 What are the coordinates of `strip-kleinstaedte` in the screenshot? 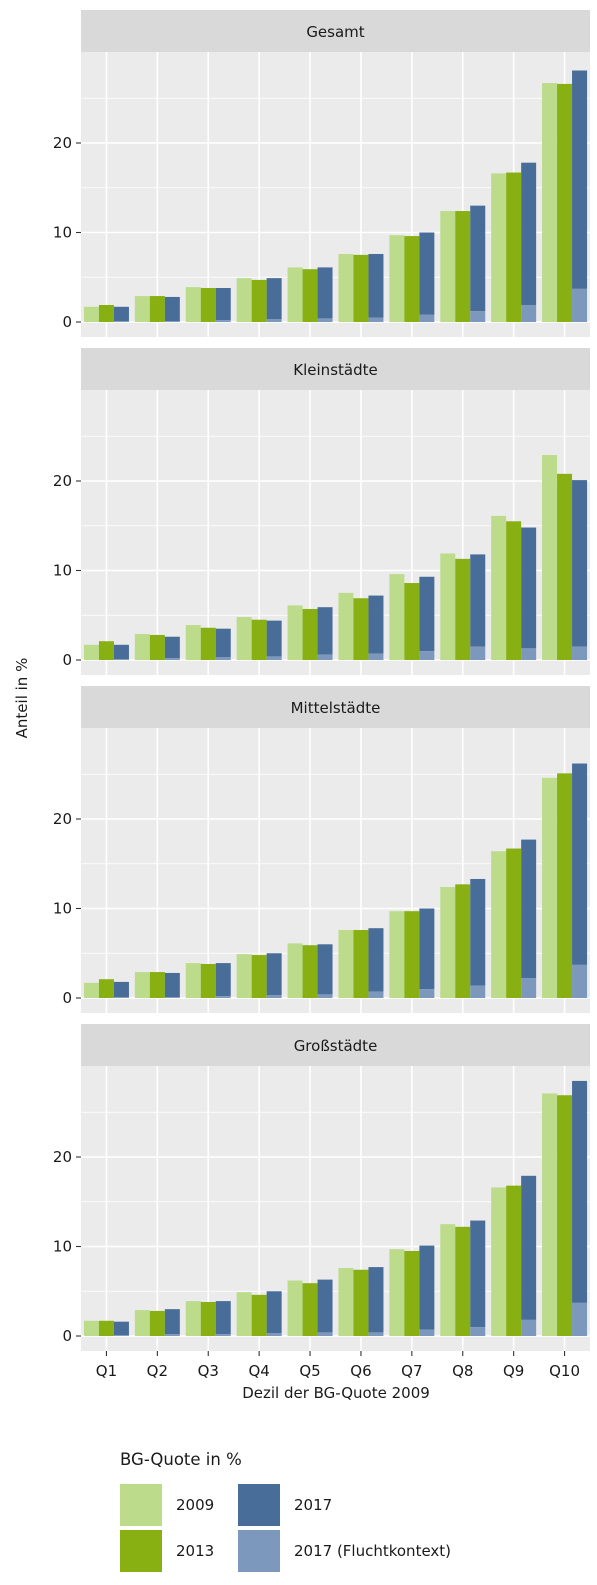 It's located at (335, 369).